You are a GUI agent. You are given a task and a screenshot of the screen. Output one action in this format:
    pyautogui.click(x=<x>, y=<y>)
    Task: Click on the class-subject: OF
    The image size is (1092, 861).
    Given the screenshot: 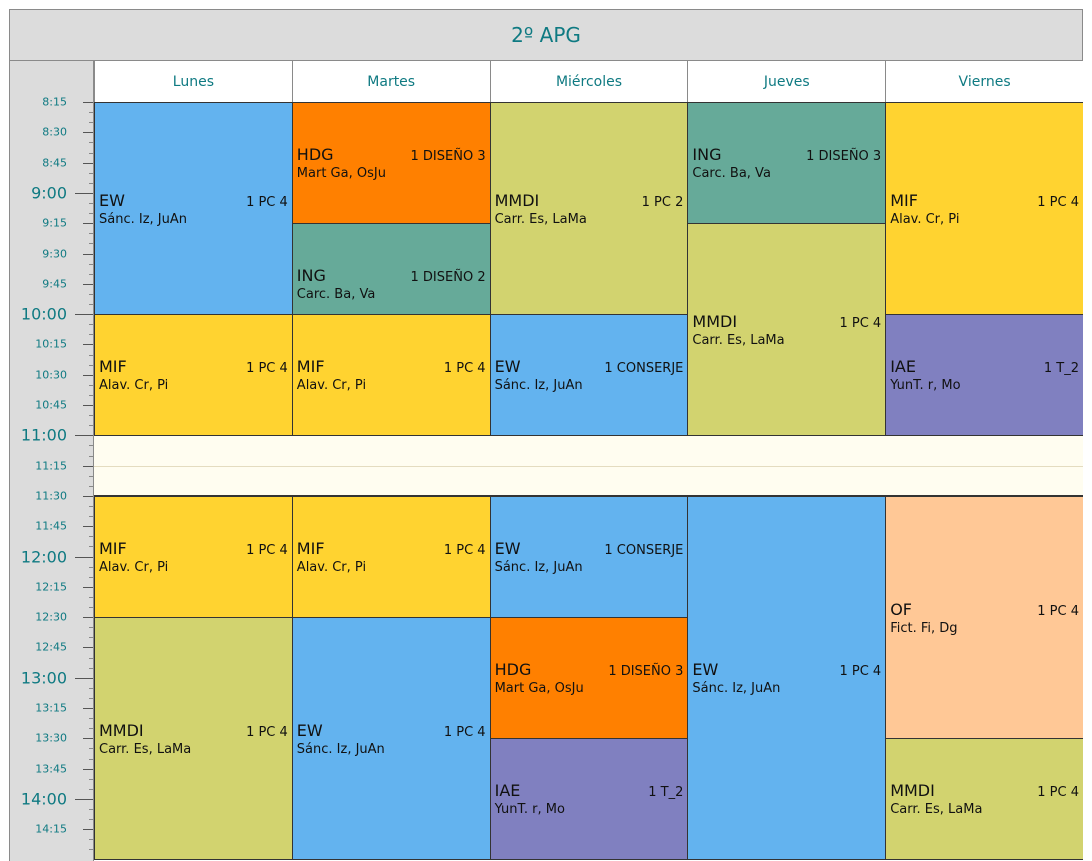 What is the action you would take?
    pyautogui.click(x=901, y=609)
    